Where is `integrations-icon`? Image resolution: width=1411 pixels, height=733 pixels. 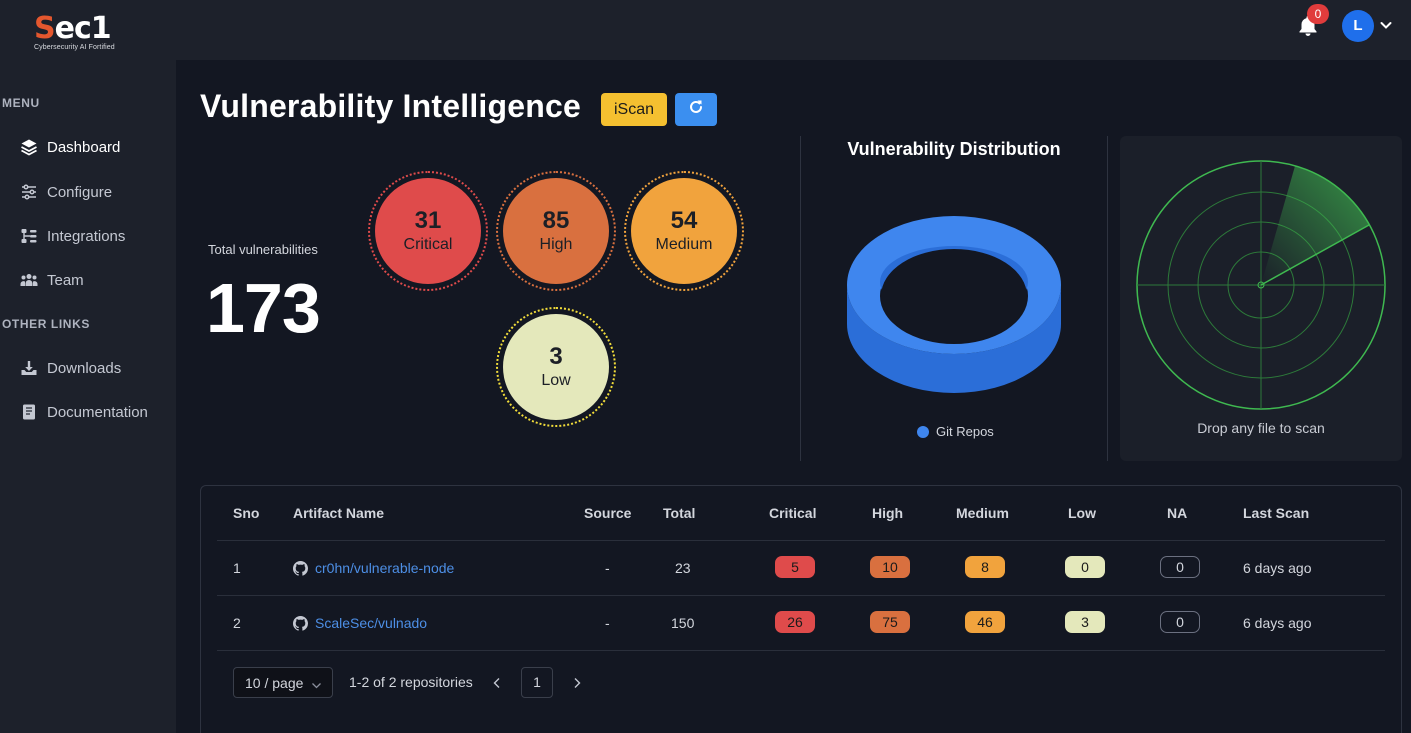
integrations-icon is located at coordinates (29, 236).